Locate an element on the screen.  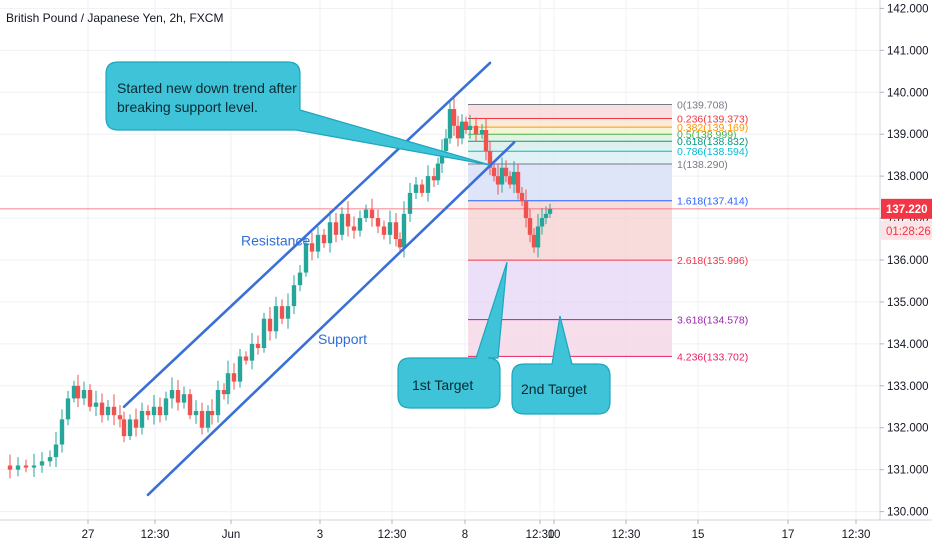
fib-label-0-786: 0.786(138.594) is located at coordinates (712, 152).